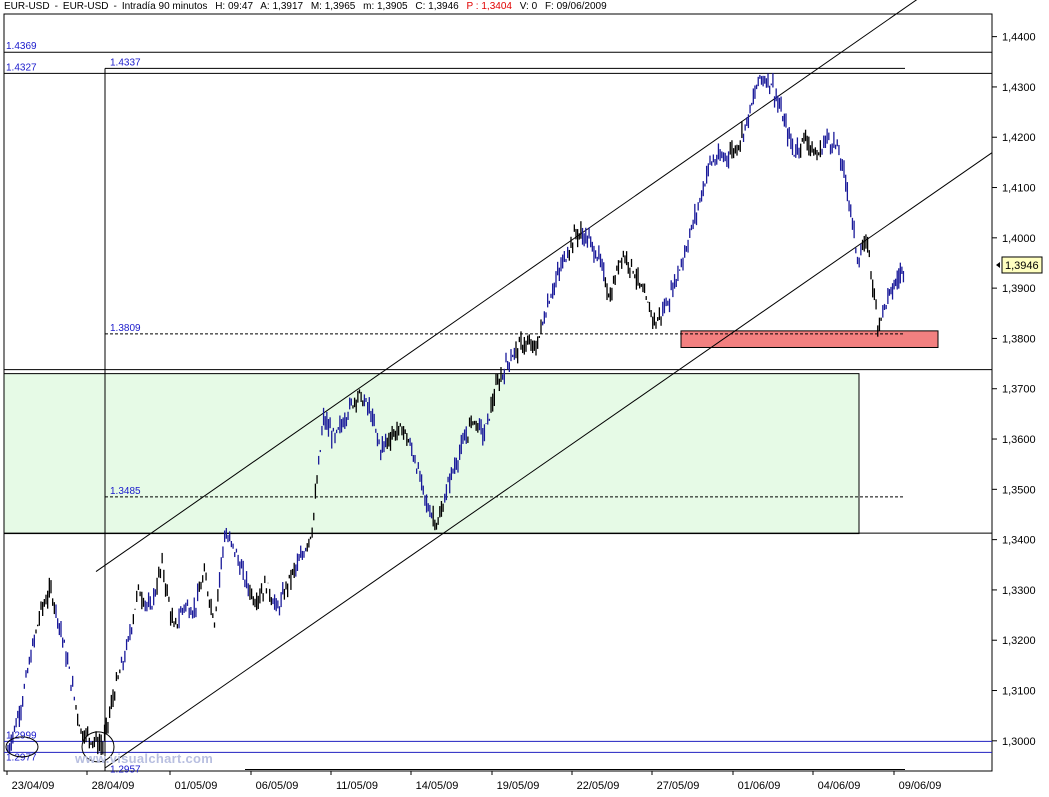 The width and height of the screenshot is (1049, 797). What do you see at coordinates (21, 757) in the screenshot?
I see `level-label: 1.2977` at bounding box center [21, 757].